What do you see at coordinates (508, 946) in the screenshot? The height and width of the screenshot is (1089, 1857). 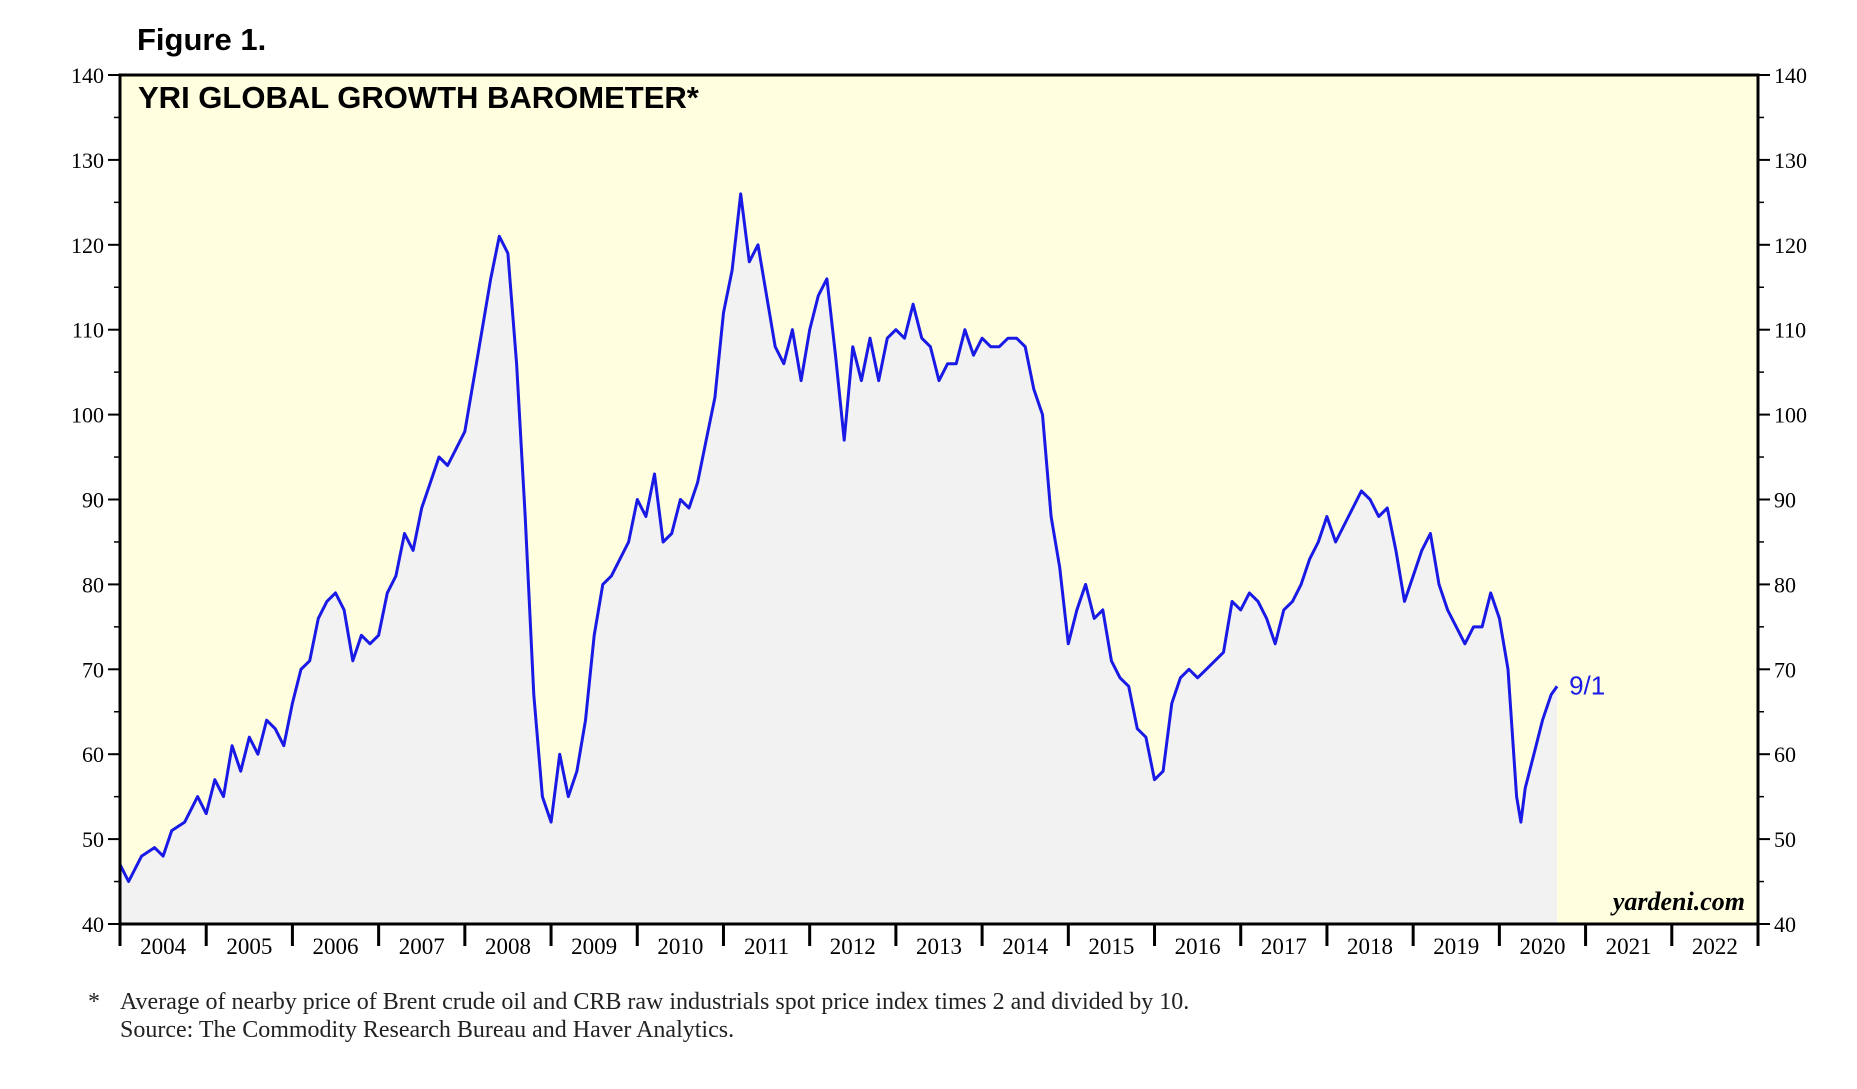 I see `x-tick-label: 2008` at bounding box center [508, 946].